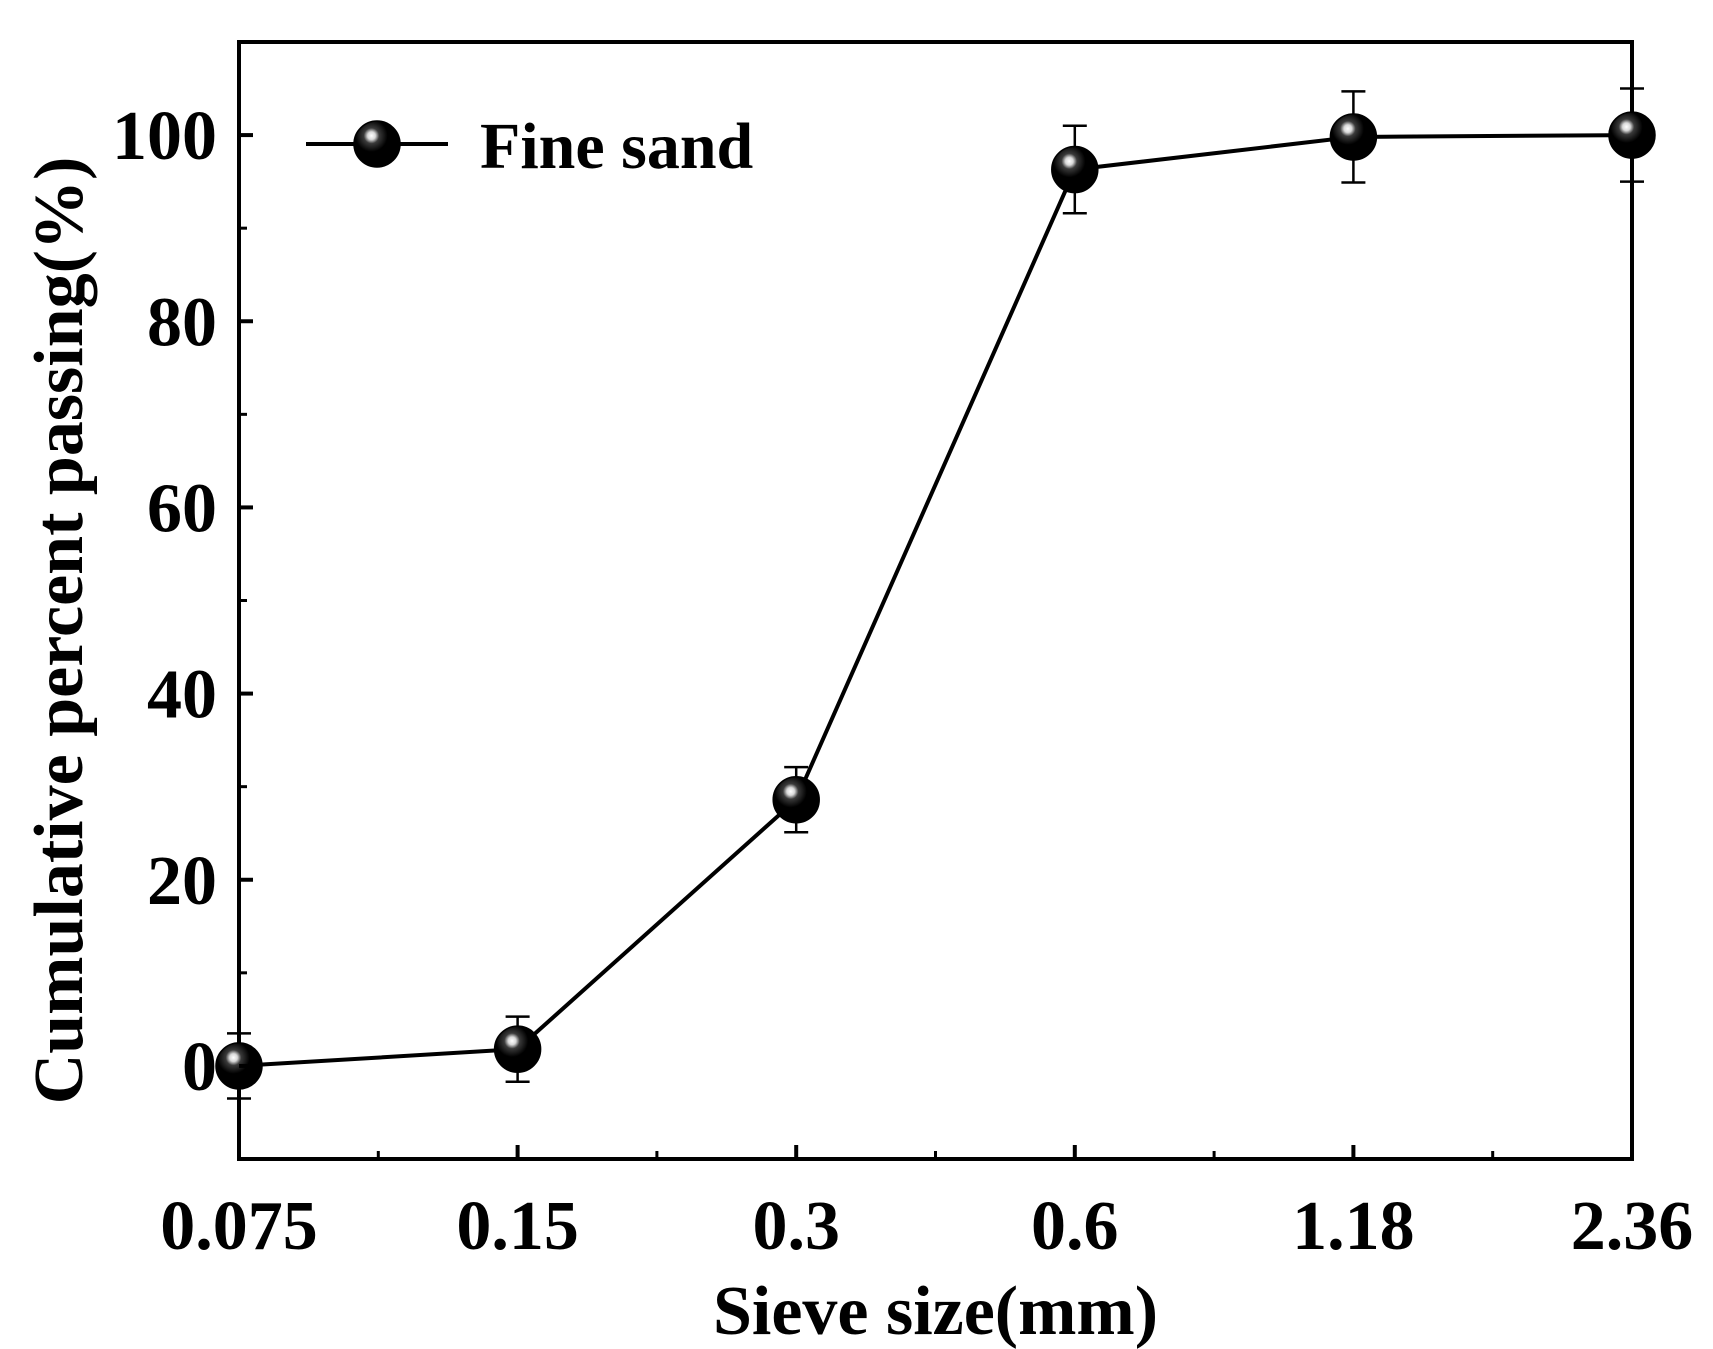  What do you see at coordinates (182, 881) in the screenshot?
I see `y-tick-label: 20` at bounding box center [182, 881].